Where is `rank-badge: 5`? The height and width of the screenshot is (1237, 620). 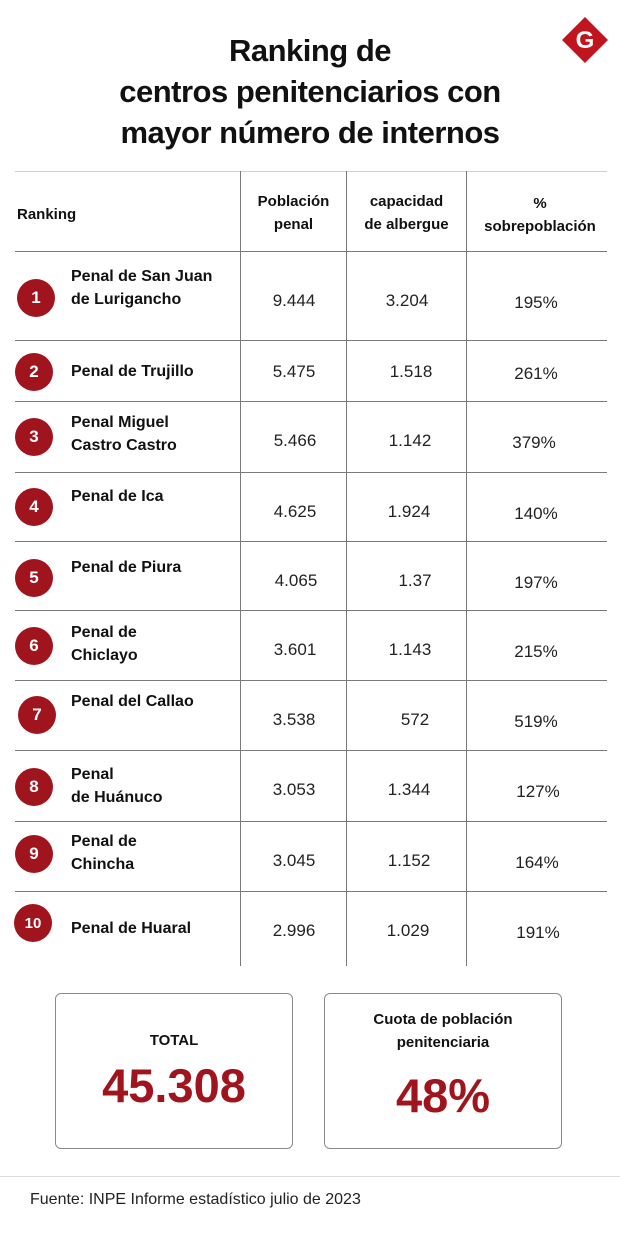 rank-badge: 5 is located at coordinates (34, 578).